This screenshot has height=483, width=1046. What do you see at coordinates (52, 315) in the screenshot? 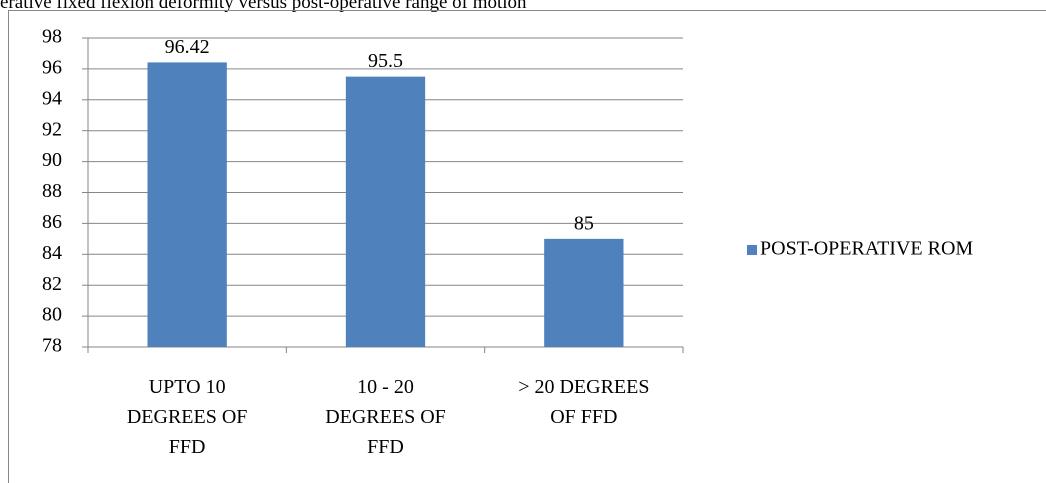
I see `y-tick-label: 80` at bounding box center [52, 315].